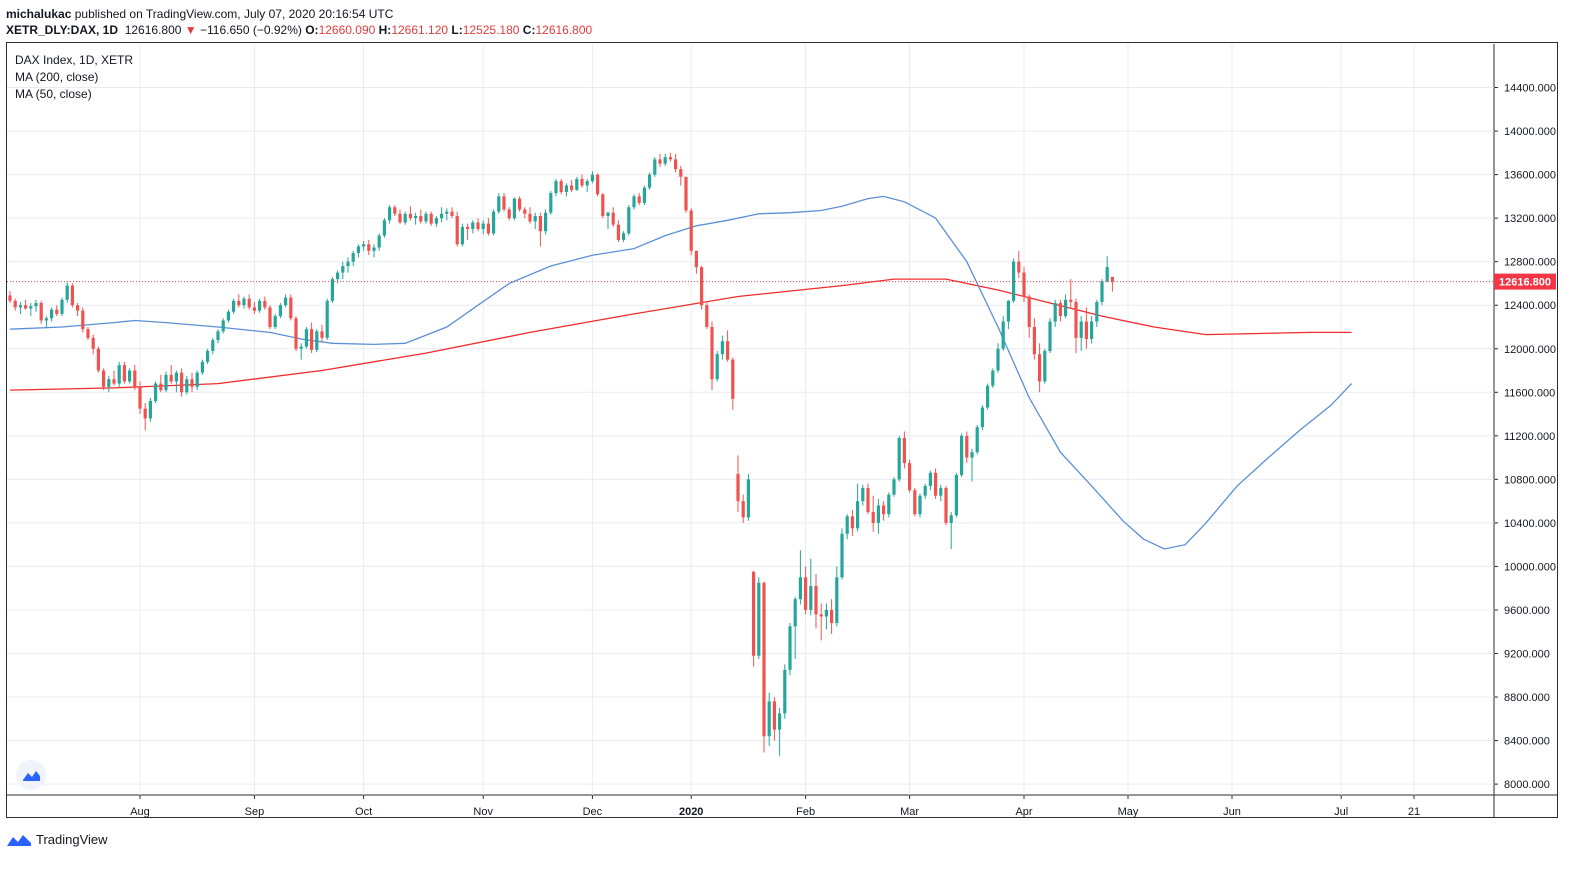 The height and width of the screenshot is (870, 1588). Describe the element at coordinates (363, 812) in the screenshot. I see `x-tick-label: Oct` at that location.